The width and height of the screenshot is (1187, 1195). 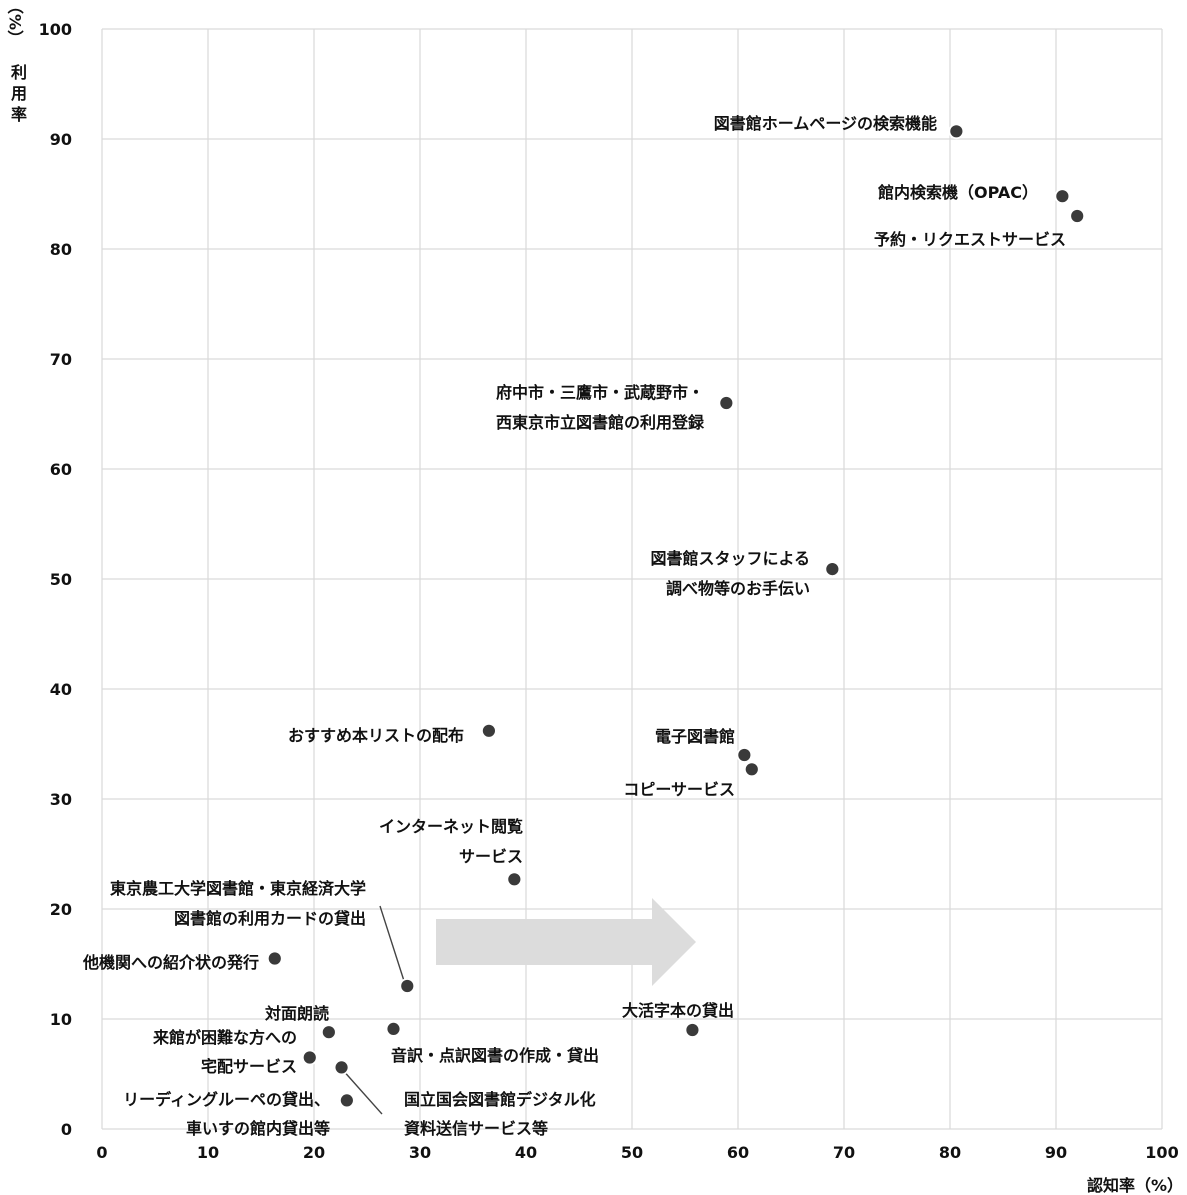 What do you see at coordinates (19, 93) in the screenshot?
I see `y-axis-title-char: 用` at bounding box center [19, 93].